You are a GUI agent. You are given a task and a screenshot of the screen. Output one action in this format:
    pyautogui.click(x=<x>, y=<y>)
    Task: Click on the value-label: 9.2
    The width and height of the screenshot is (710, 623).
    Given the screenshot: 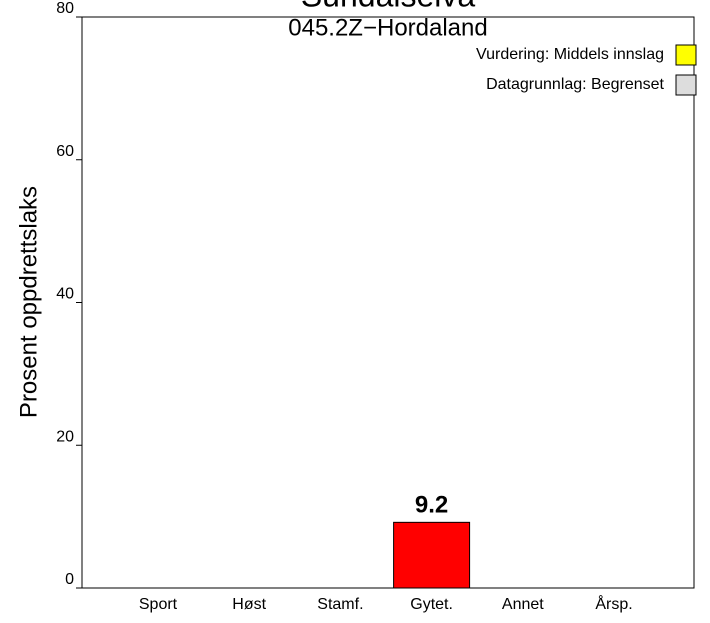 What is the action you would take?
    pyautogui.click(x=431, y=505)
    